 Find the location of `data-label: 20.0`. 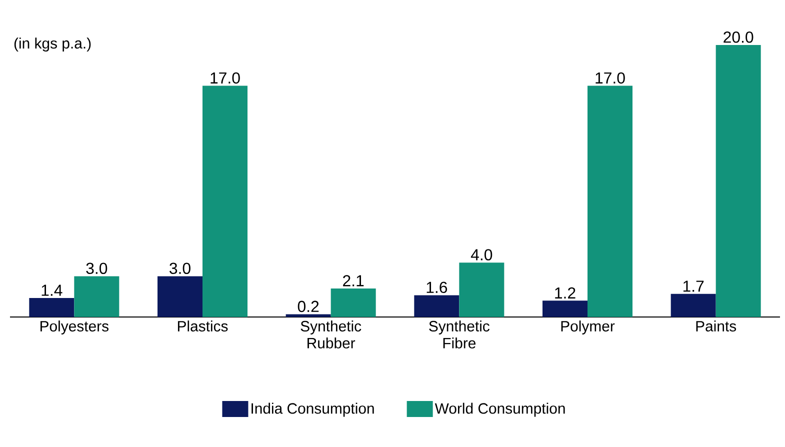

data-label: 20.0 is located at coordinates (739, 37).